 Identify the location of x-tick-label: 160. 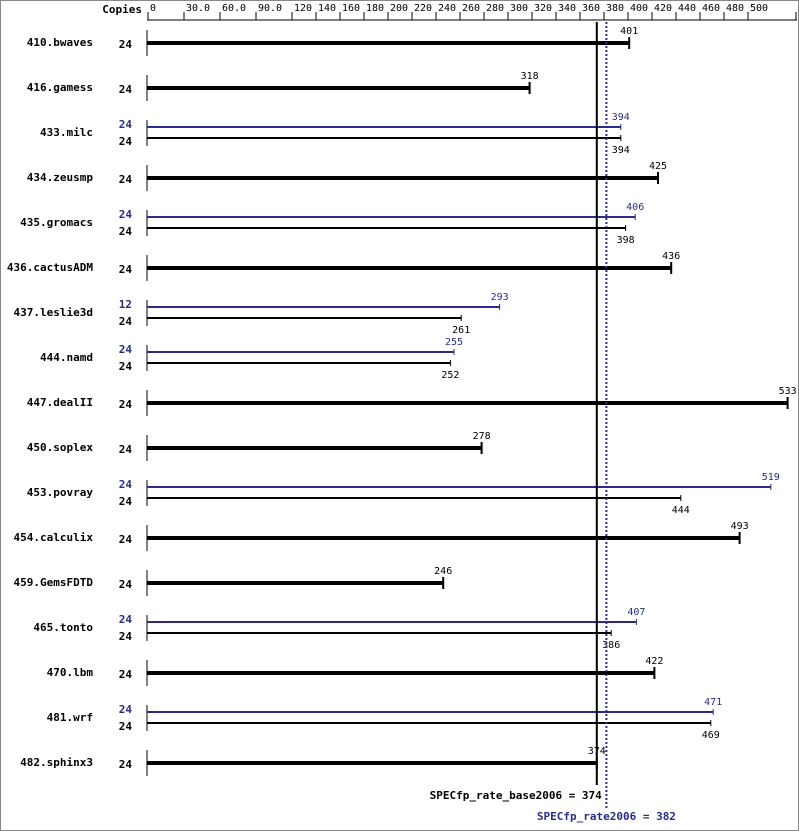
(351, 8).